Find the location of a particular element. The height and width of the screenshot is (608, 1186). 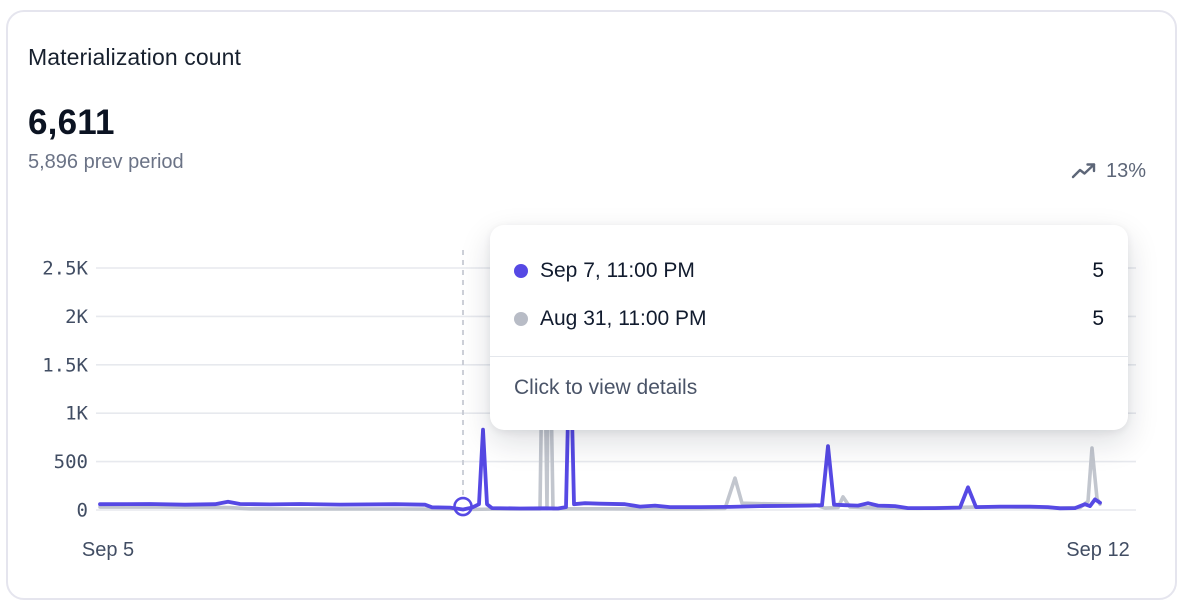

metric-value: 6,611 is located at coordinates (71, 122).